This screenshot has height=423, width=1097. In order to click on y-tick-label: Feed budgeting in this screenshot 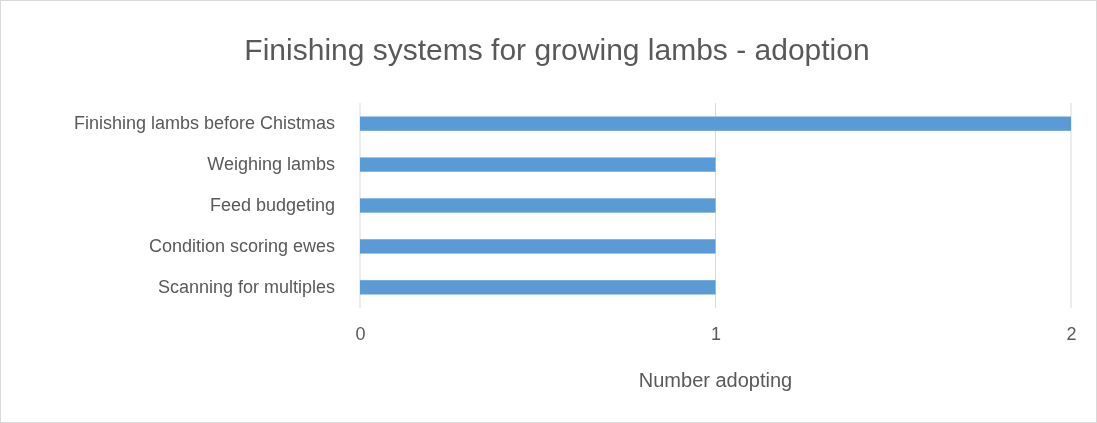, I will do `click(272, 205)`.